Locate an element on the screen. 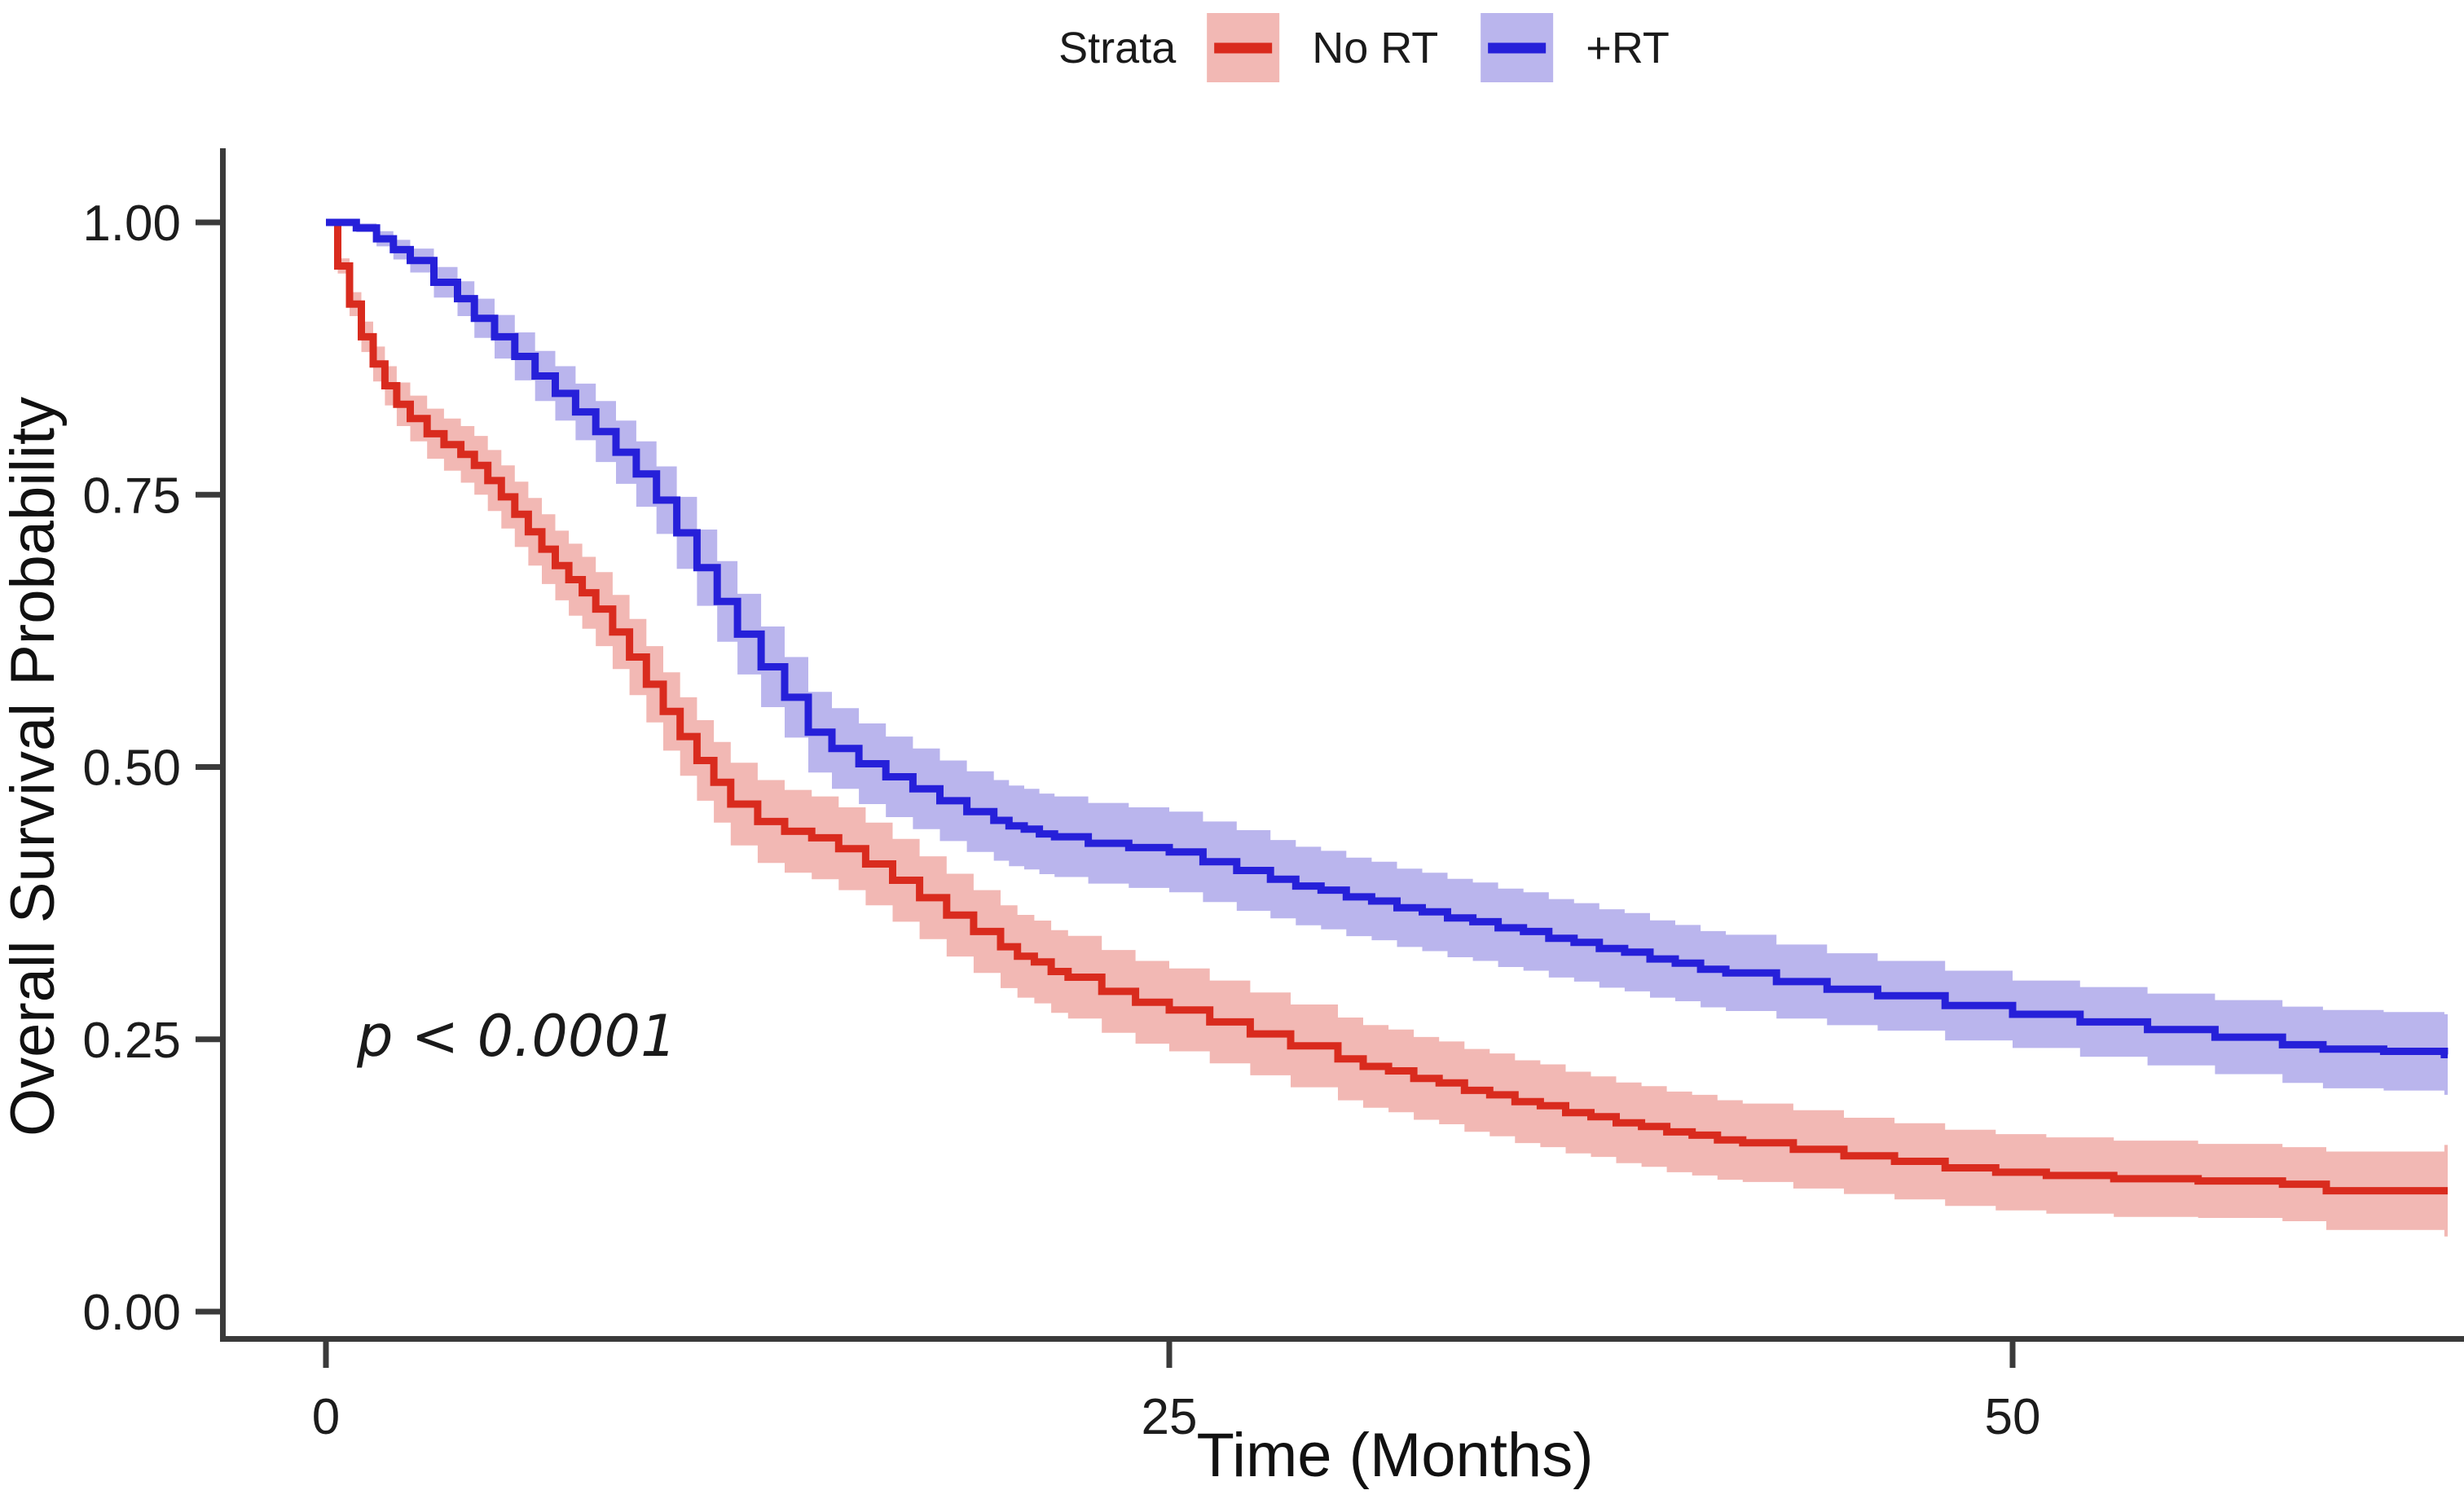 The height and width of the screenshot is (1499, 2464). y-axis-title: Overall Survival Probability is located at coordinates (34, 766).